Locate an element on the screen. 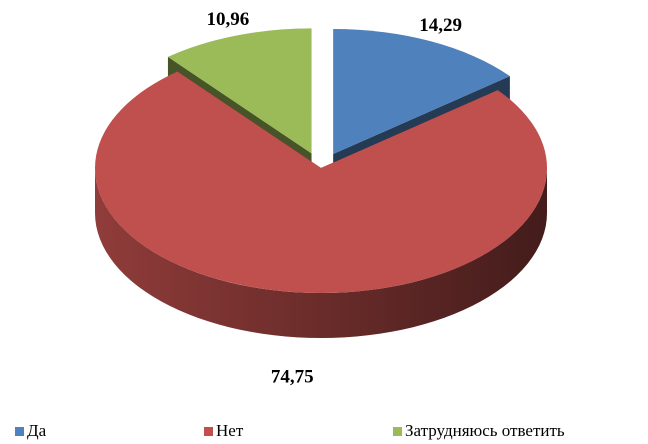  legend-label: Нет is located at coordinates (230, 430).